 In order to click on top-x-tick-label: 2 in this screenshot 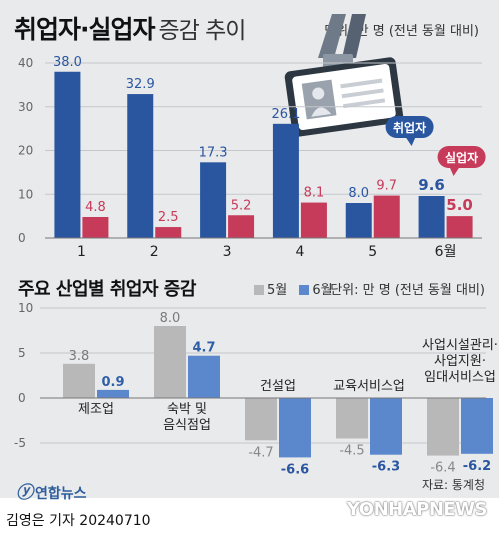, I will do `click(154, 252)`.